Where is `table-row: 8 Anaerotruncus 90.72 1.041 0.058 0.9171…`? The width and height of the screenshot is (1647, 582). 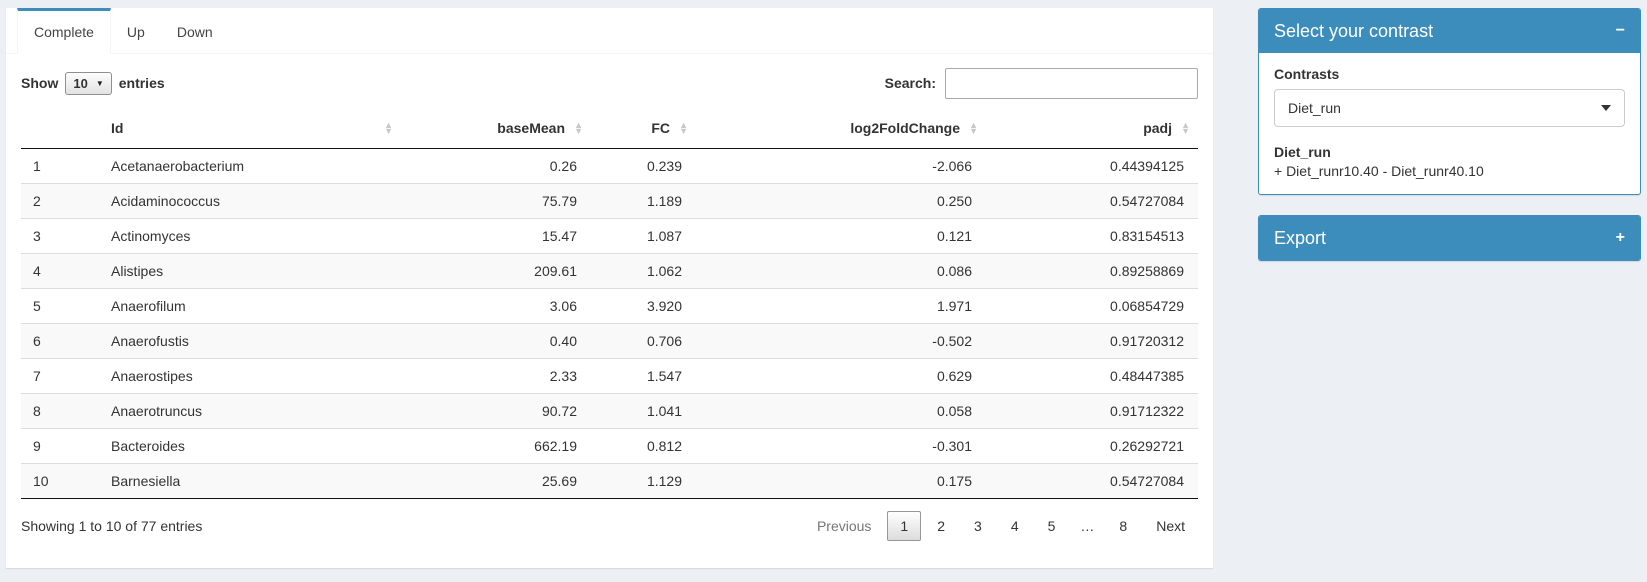 table-row: 8 Anaerotruncus 90.72 1.041 0.058 0.9171… is located at coordinates (609, 411).